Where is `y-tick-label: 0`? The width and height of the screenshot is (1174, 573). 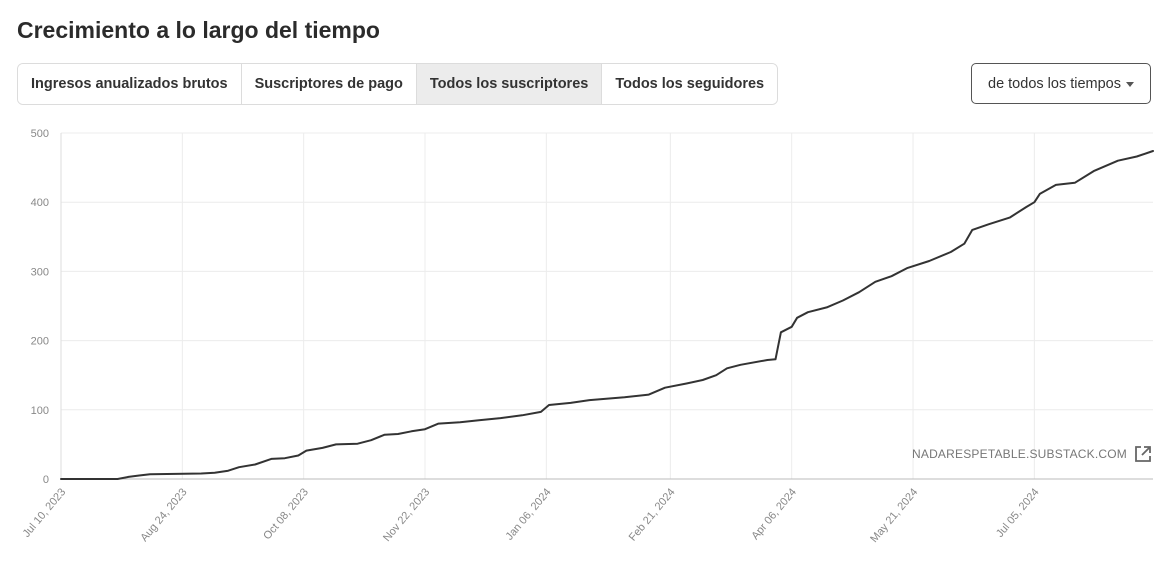
y-tick-label: 0 is located at coordinates (46, 480).